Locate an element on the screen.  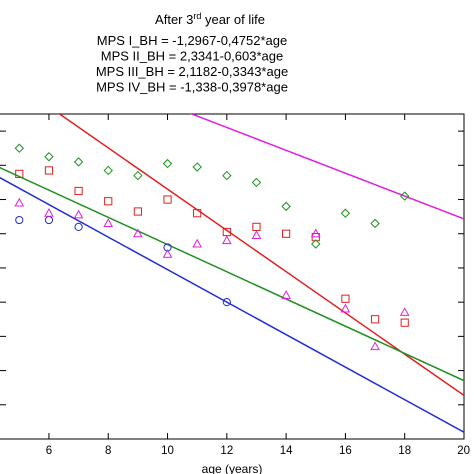
x-axis-label: age (years) is located at coordinates (232, 468).